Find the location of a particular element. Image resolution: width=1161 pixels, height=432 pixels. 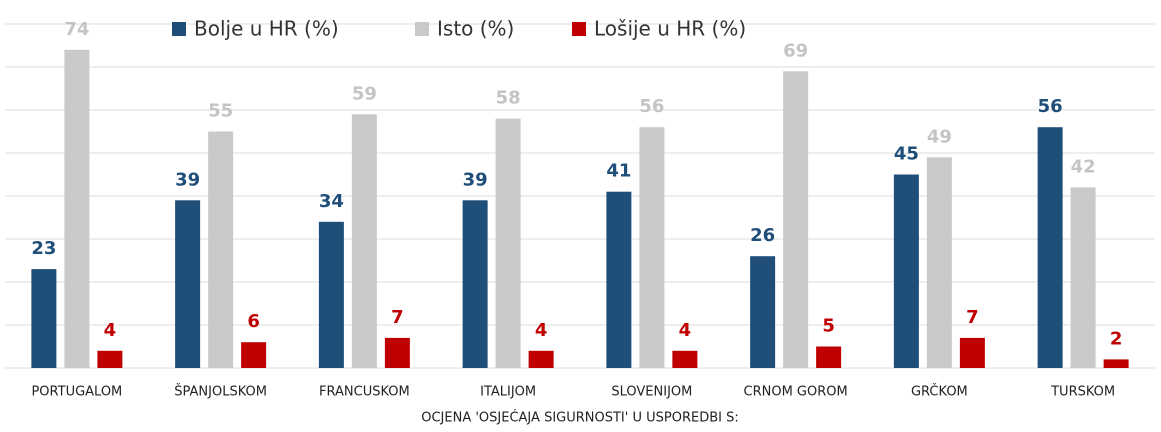

x-tick-label: FRANCUSKOM is located at coordinates (364, 392).